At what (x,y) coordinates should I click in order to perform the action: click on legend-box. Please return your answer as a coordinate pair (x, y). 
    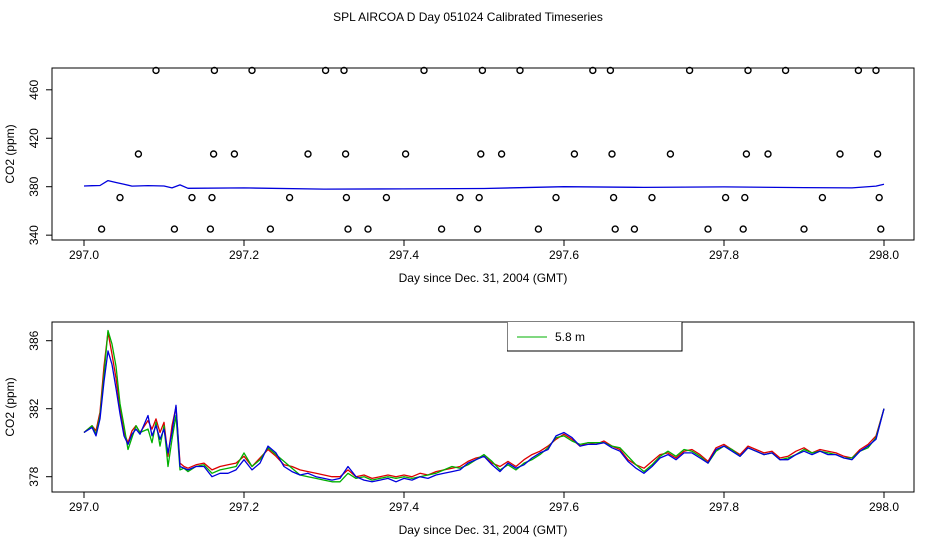
    Looking at the image, I should click on (595, 337).